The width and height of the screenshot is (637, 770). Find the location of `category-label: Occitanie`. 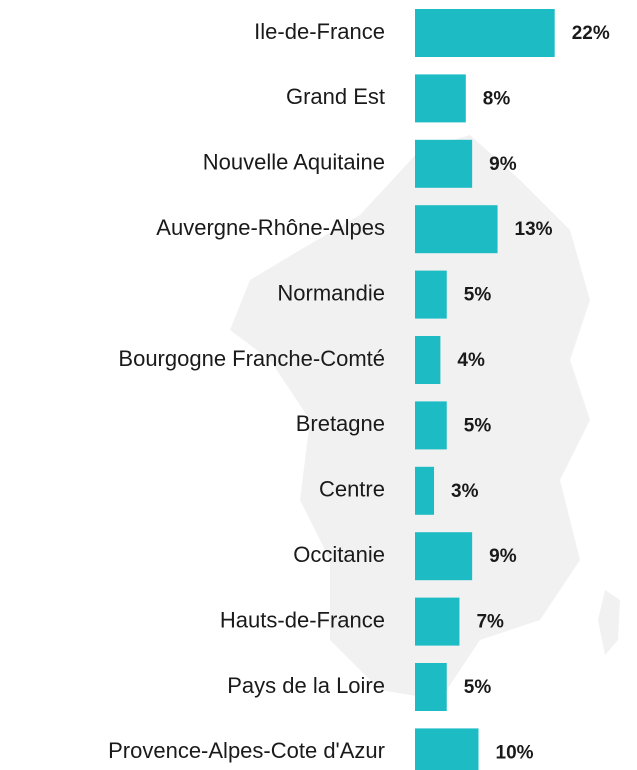

category-label: Occitanie is located at coordinates (339, 554).